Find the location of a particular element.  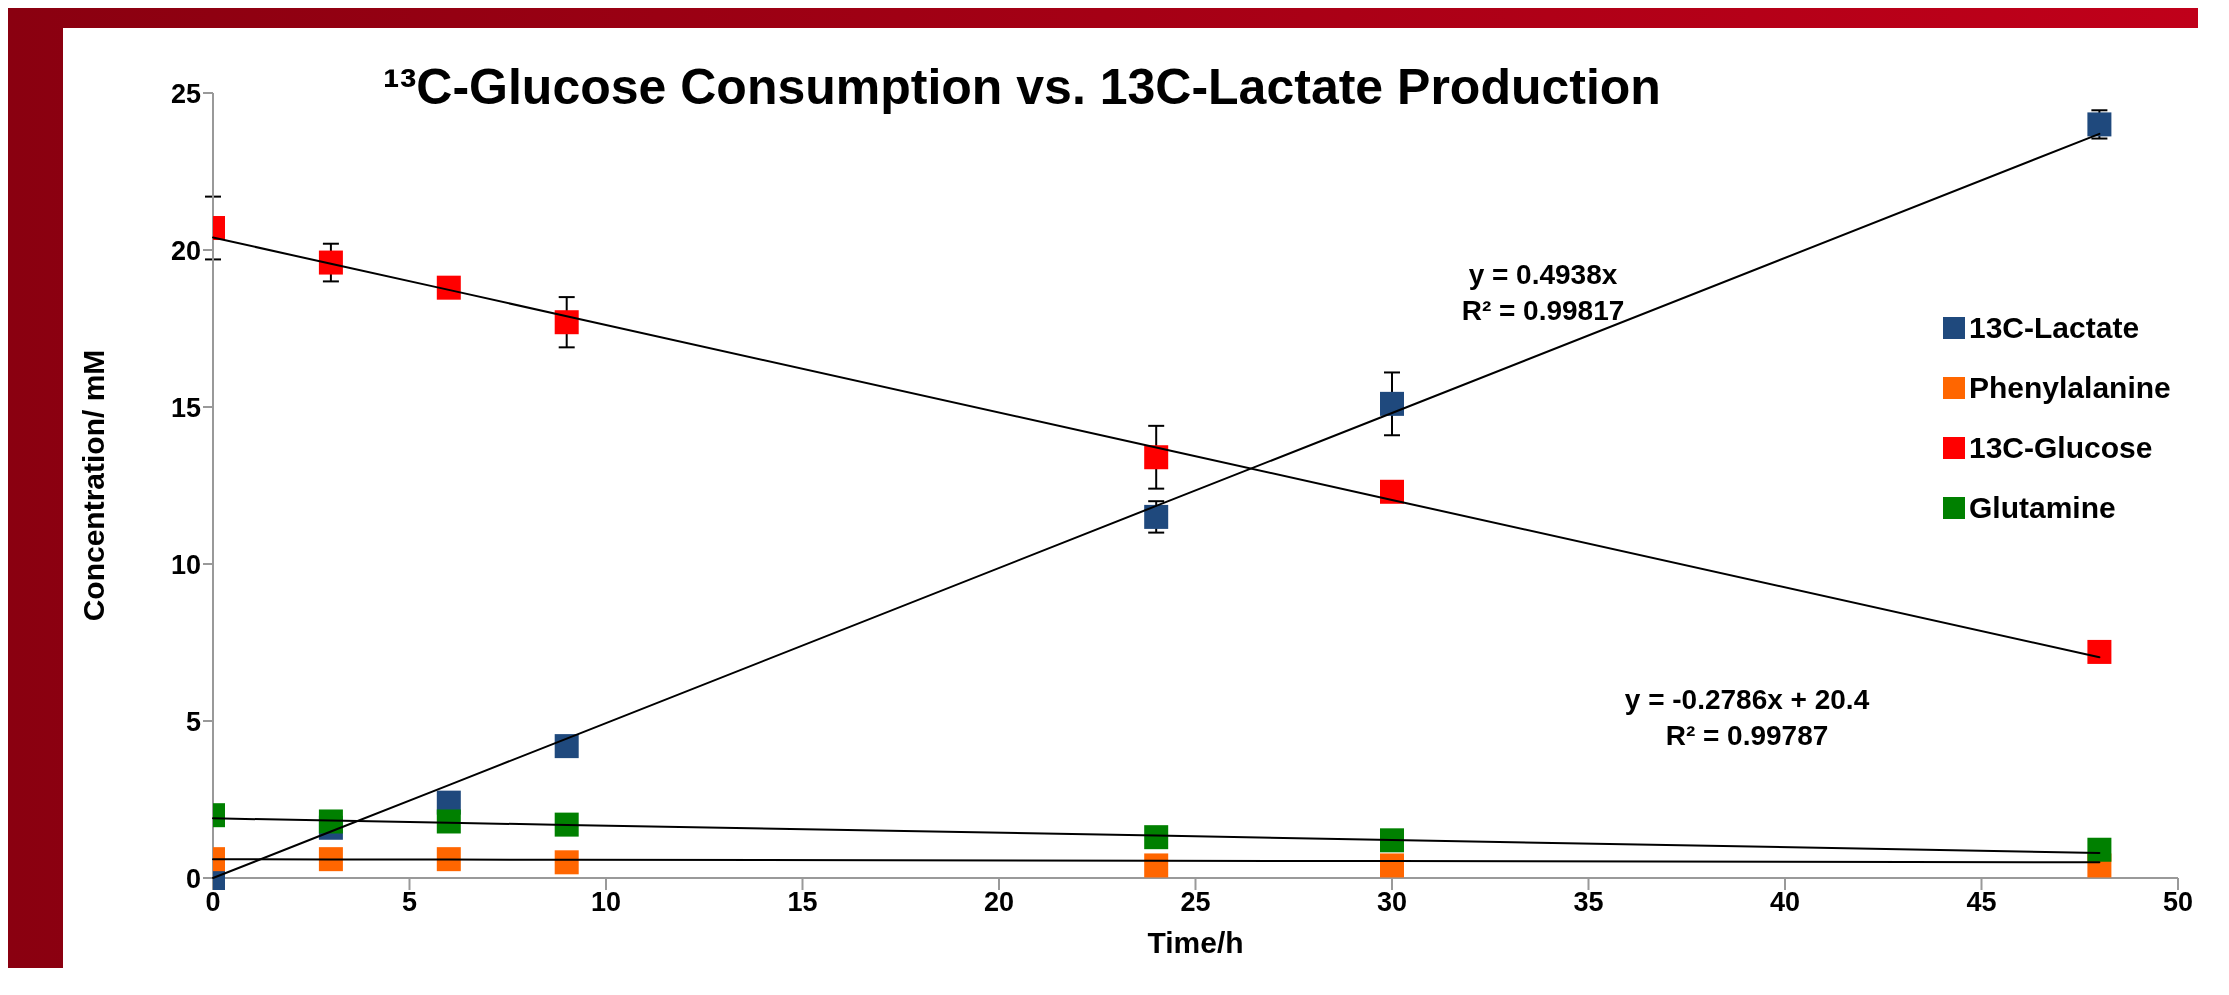

y-tick-label: 5 is located at coordinates (193, 721).